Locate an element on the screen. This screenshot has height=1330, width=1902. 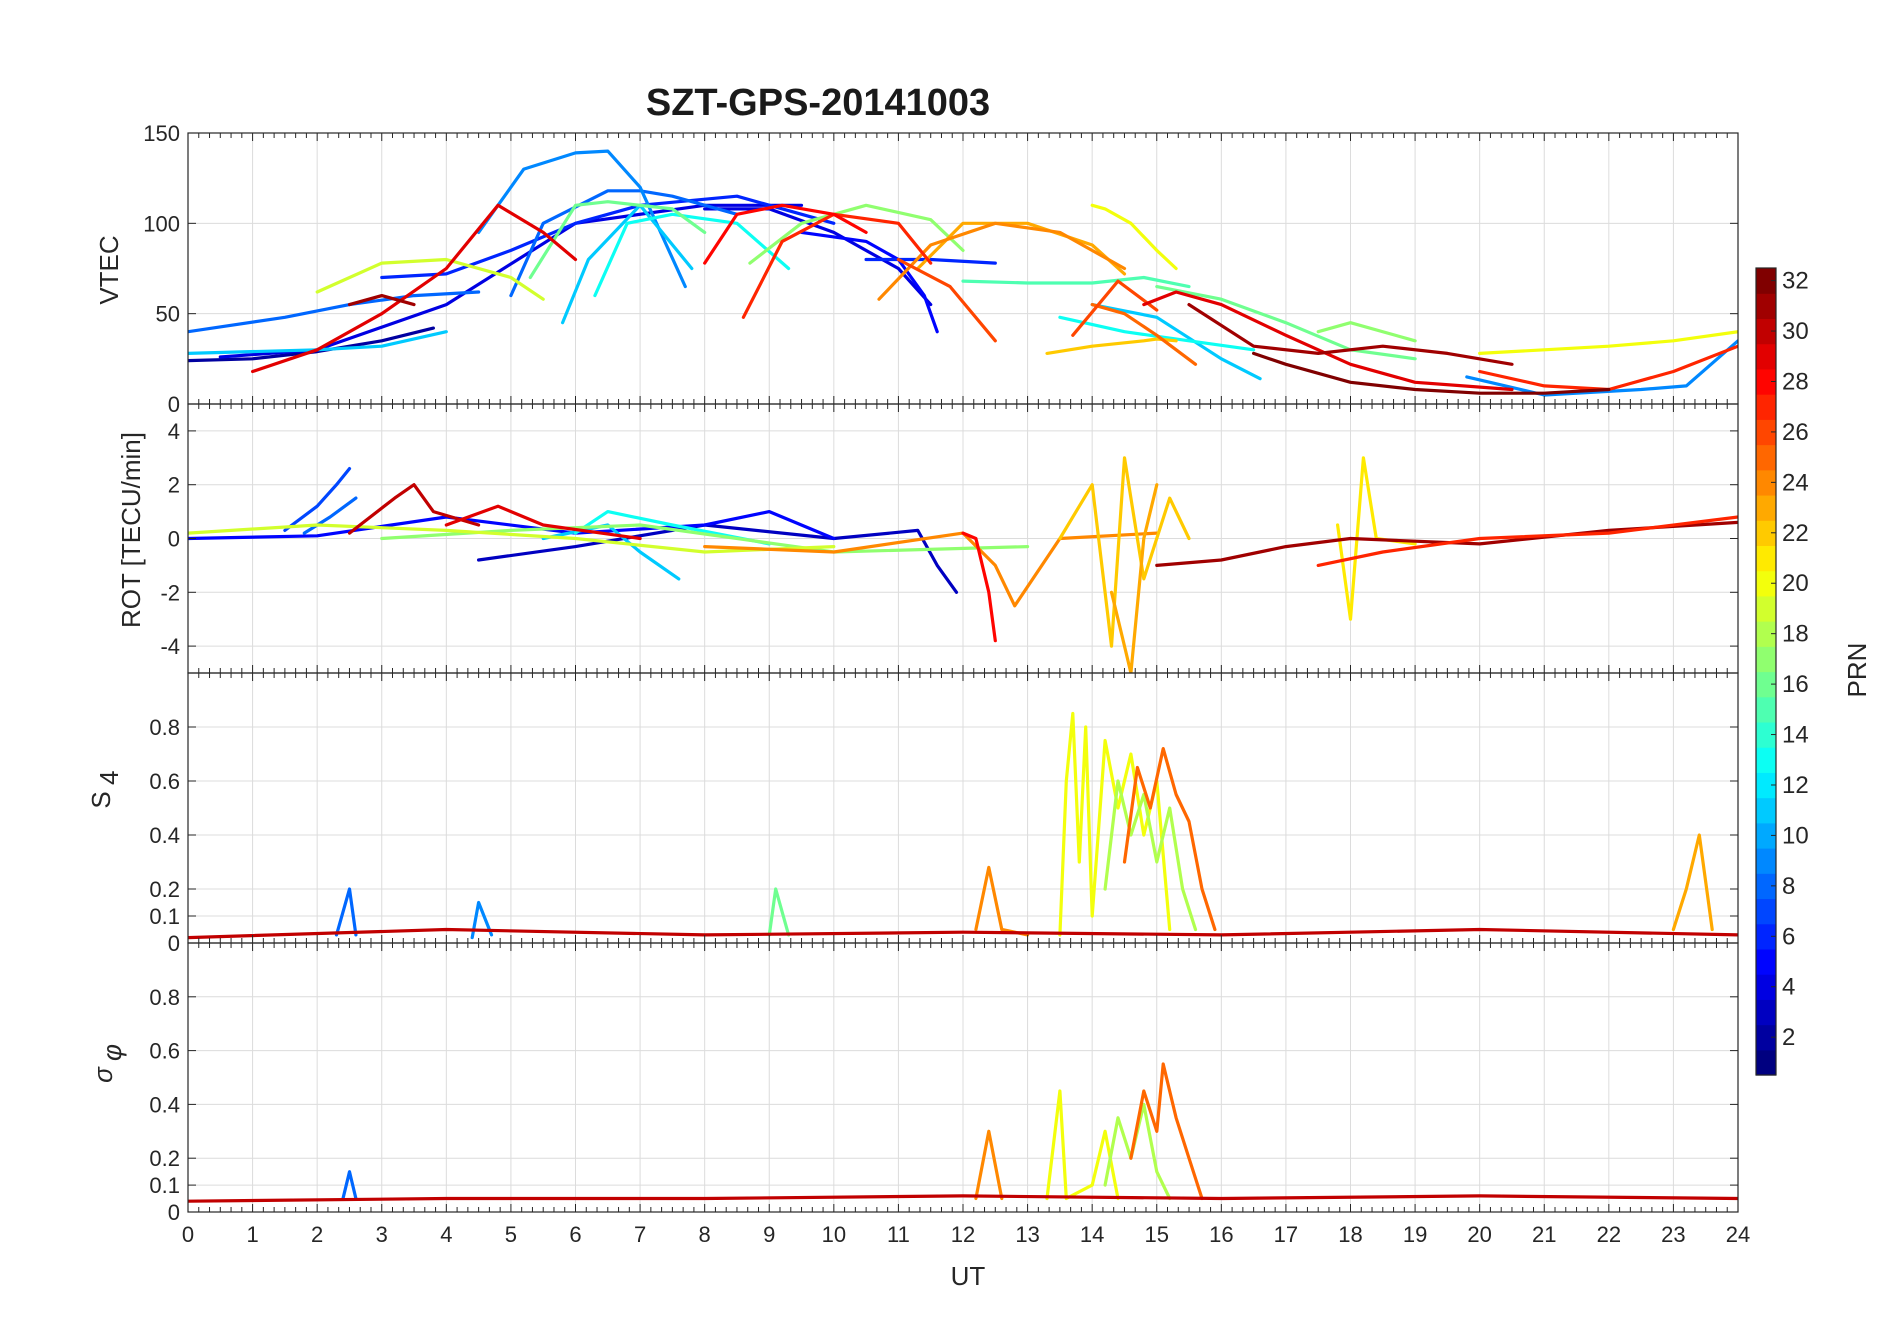
colorbar-tick-label: 22 is located at coordinates (1795, 533).